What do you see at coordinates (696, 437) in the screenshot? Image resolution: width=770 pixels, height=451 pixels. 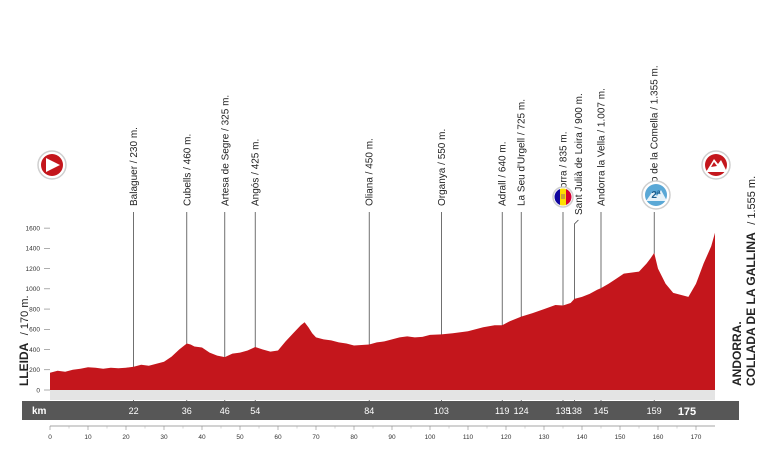 I see `x-tick-label: 170` at bounding box center [696, 437].